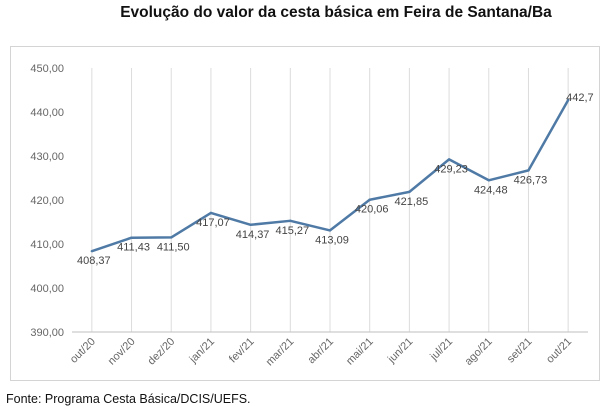 The height and width of the screenshot is (413, 612). Describe the element at coordinates (441, 350) in the screenshot. I see `x-tick-label: jul/21` at that location.